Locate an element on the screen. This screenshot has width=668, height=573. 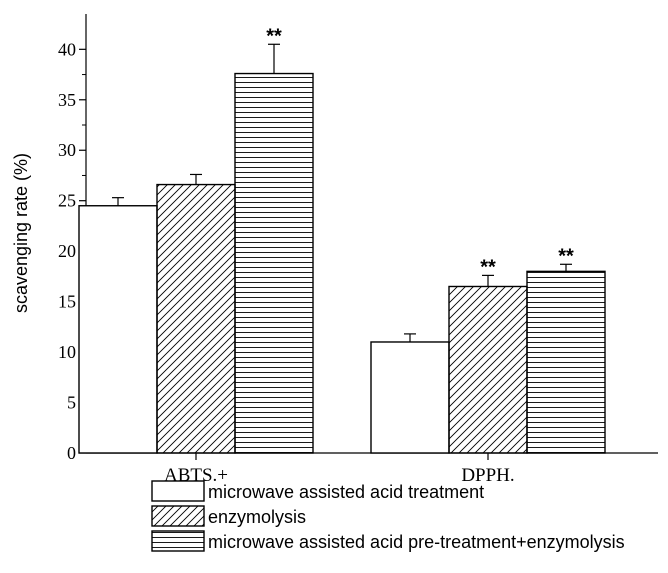
y-tick-label: 25 is located at coordinates (67, 201).